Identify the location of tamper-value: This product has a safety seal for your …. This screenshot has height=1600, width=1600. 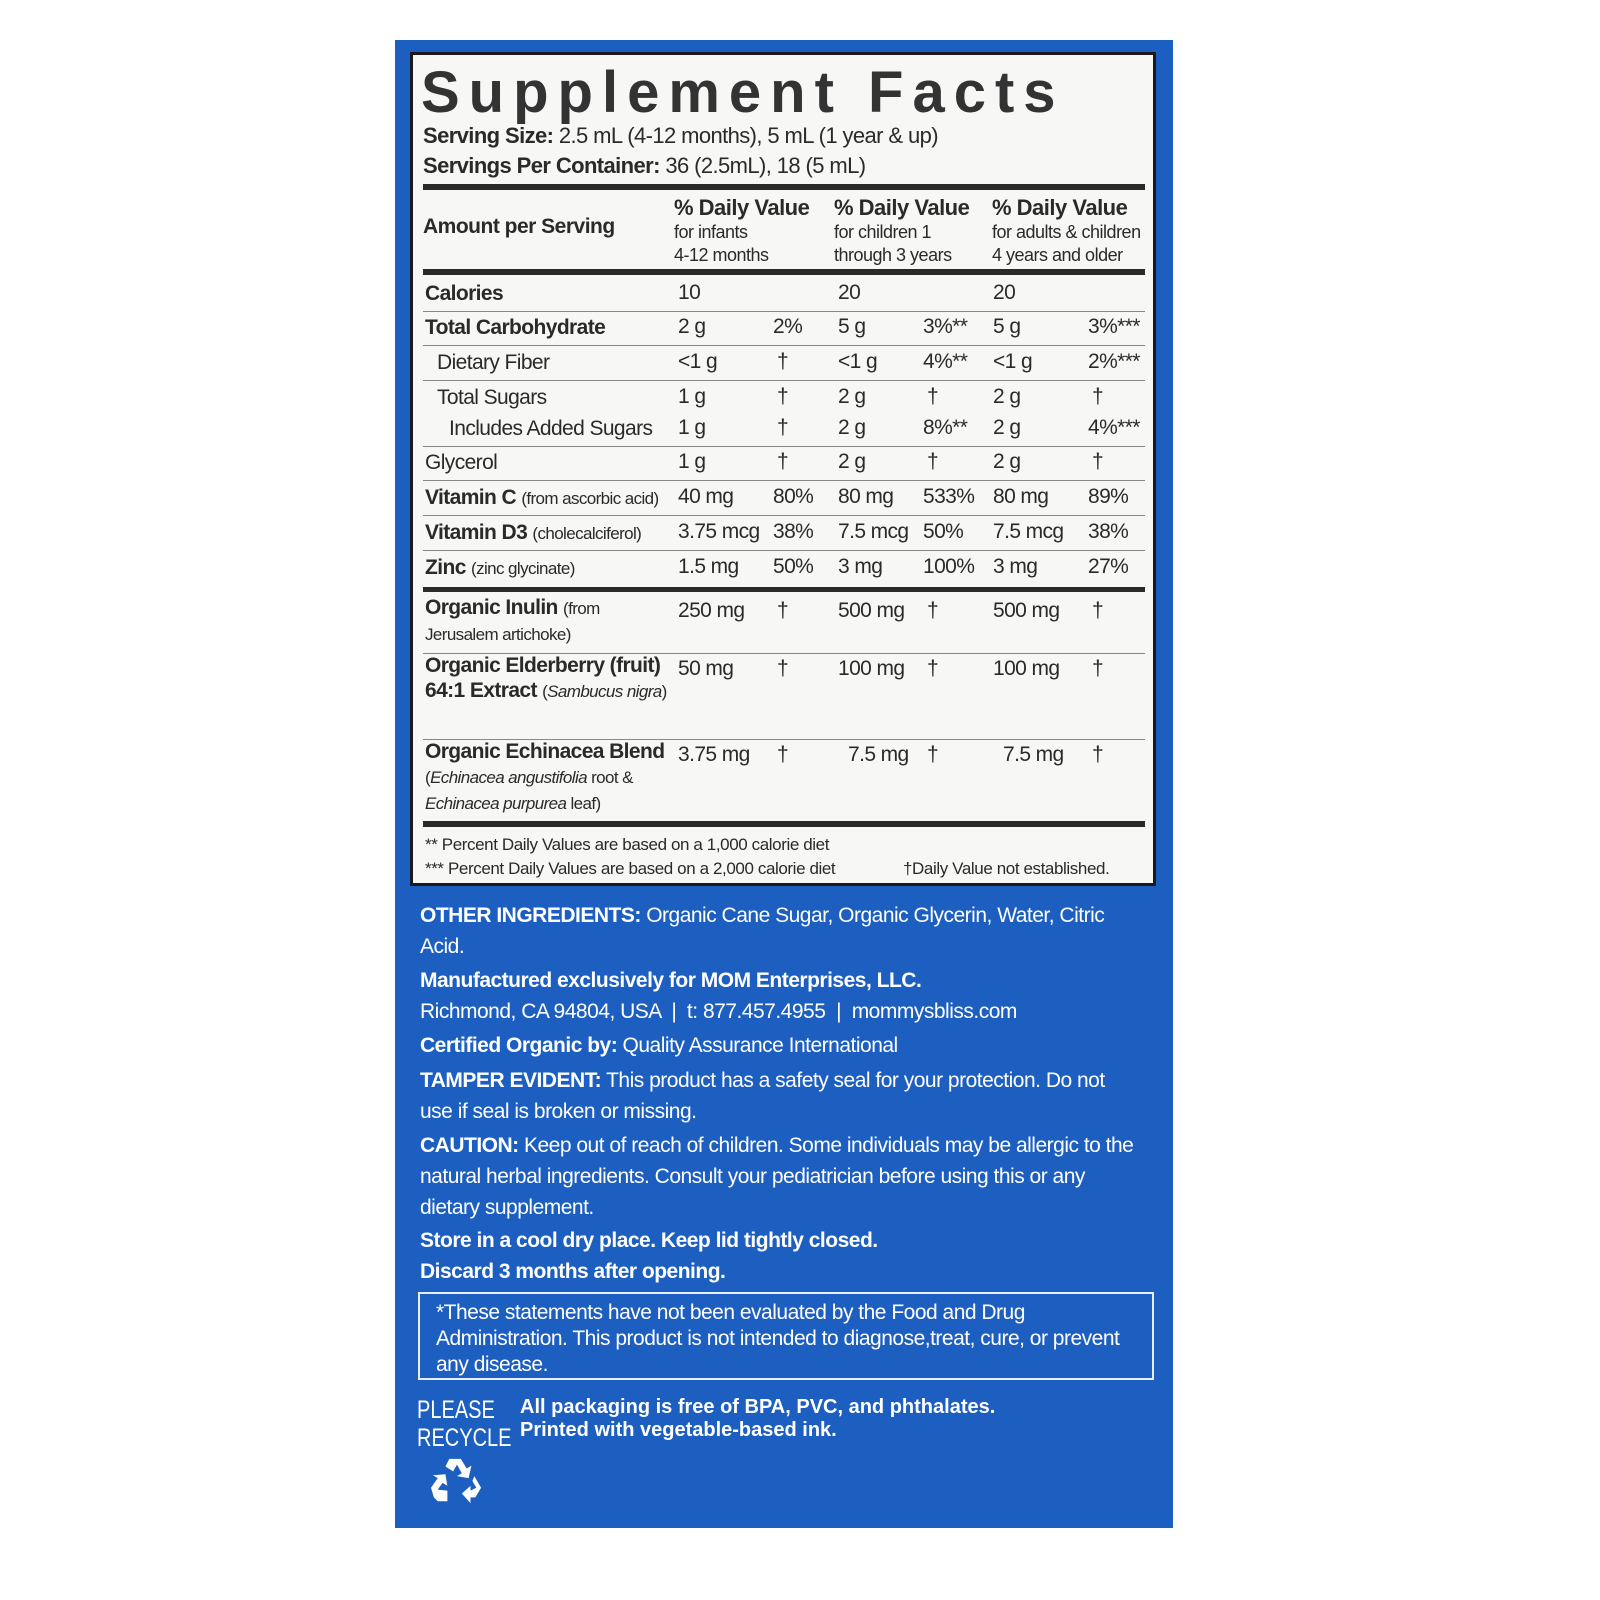
(762, 1096).